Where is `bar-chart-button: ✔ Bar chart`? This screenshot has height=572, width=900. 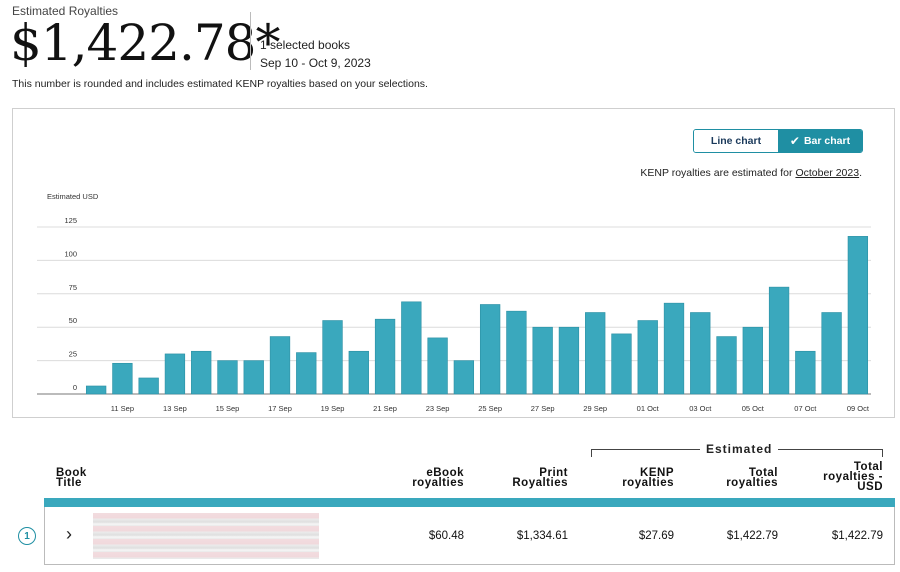
bar-chart-button: ✔ Bar chart is located at coordinates (820, 141).